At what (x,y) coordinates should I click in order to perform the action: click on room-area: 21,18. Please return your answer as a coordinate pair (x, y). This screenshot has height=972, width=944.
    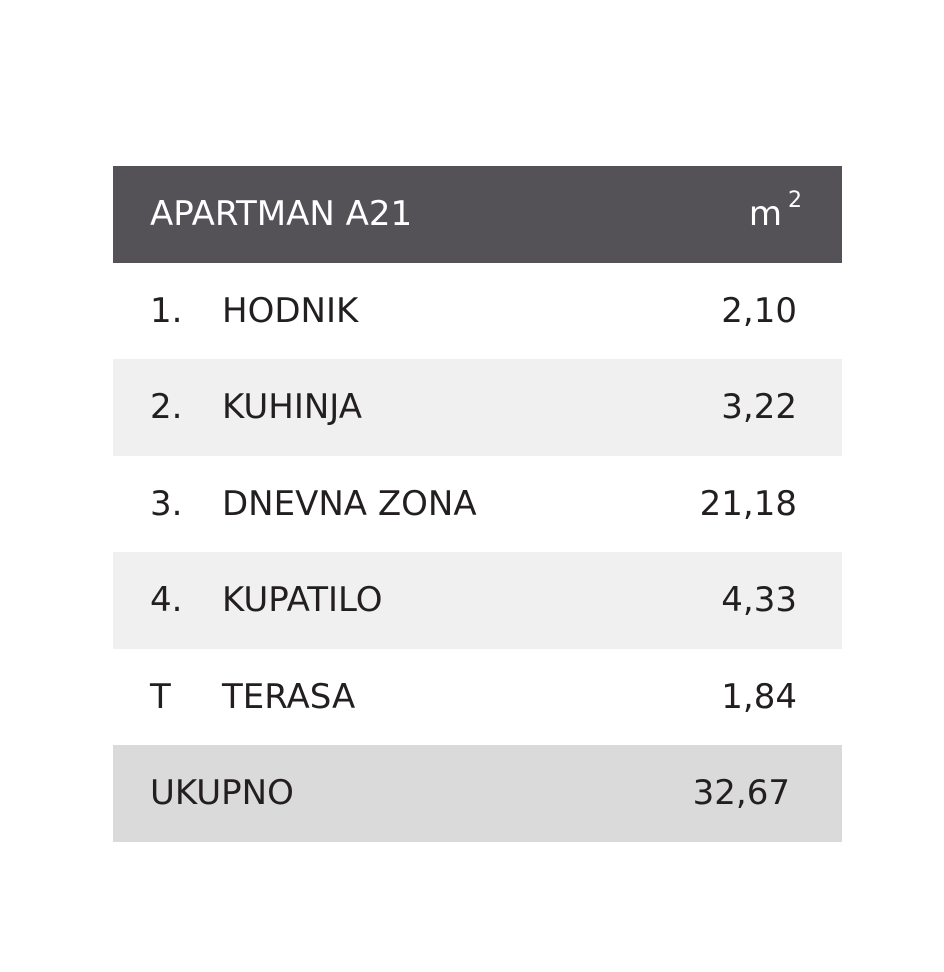
    Looking at the image, I should click on (748, 503).